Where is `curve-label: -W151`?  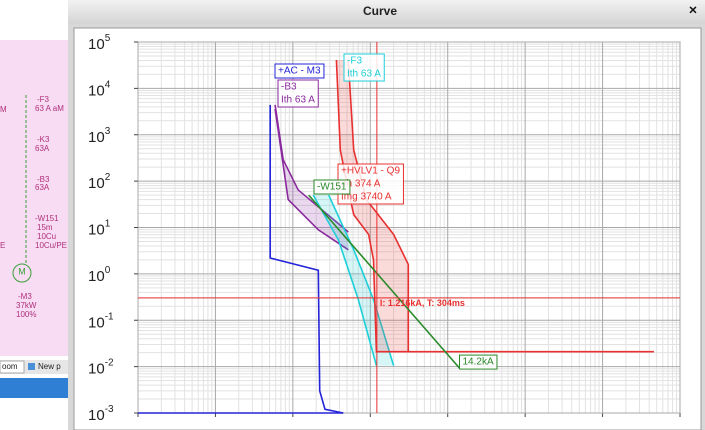 curve-label: -W151 is located at coordinates (332, 187).